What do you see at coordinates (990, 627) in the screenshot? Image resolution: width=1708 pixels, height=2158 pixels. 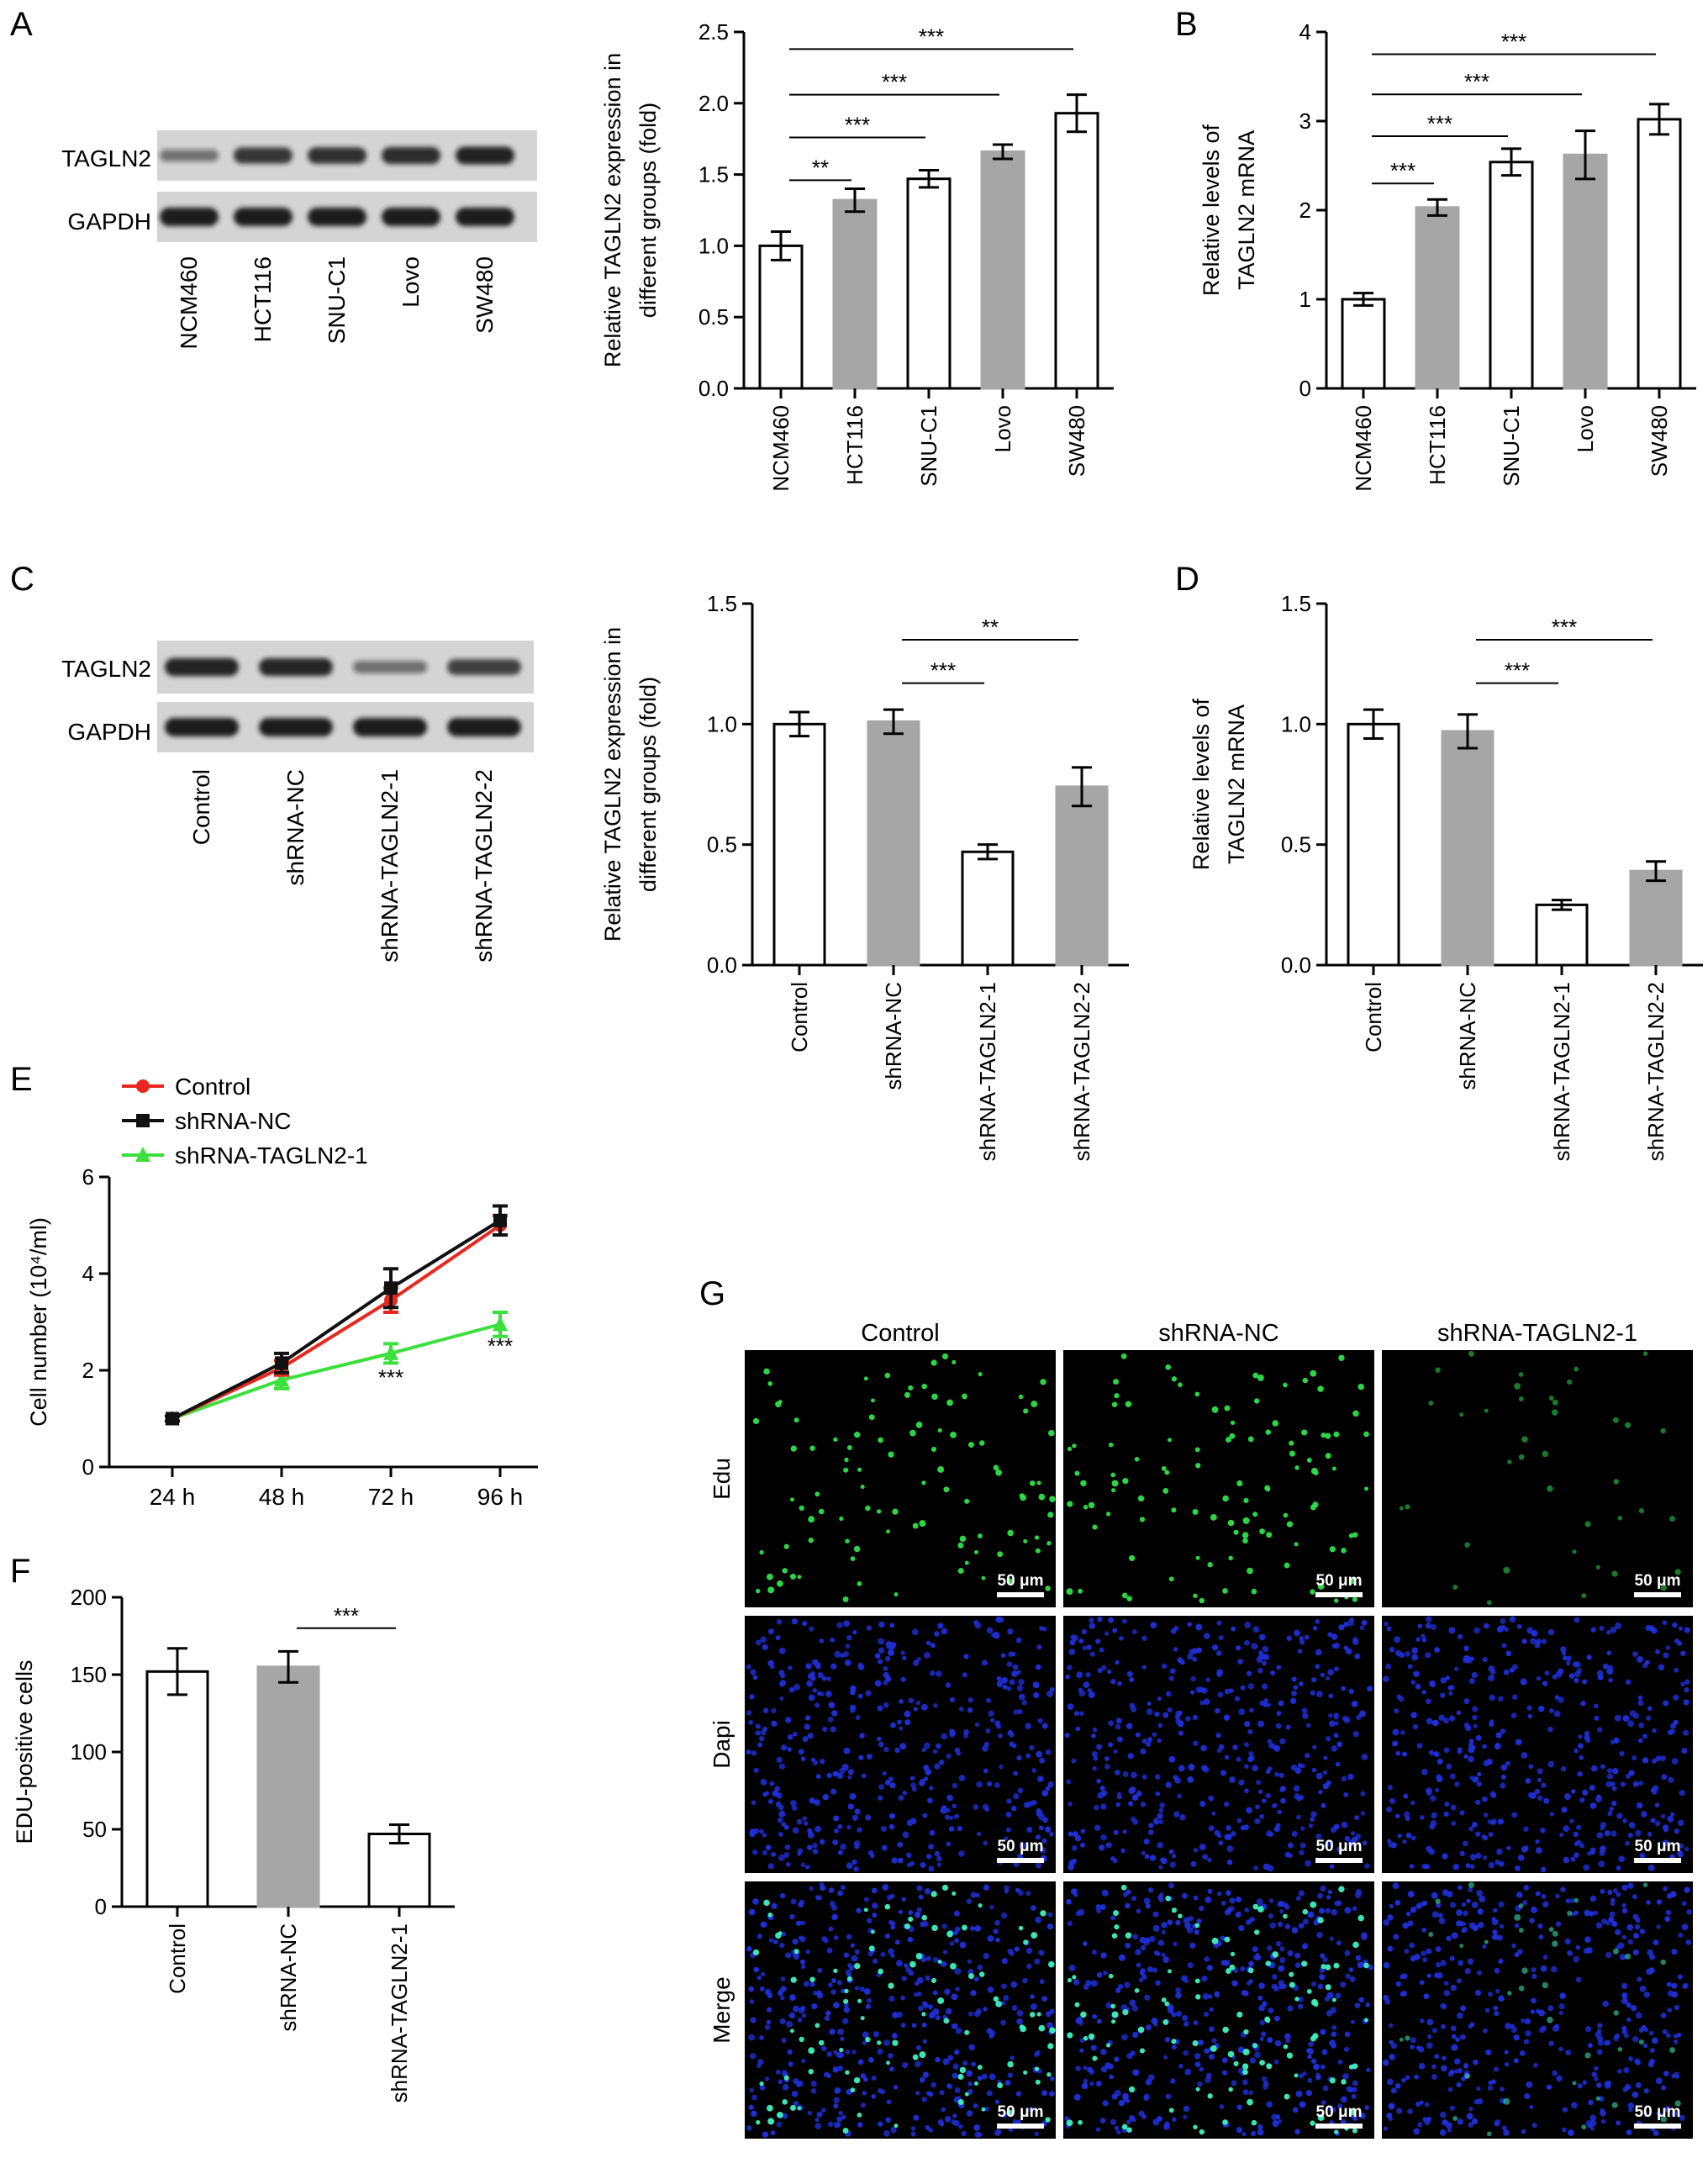 I see `significance-label: **` at bounding box center [990, 627].